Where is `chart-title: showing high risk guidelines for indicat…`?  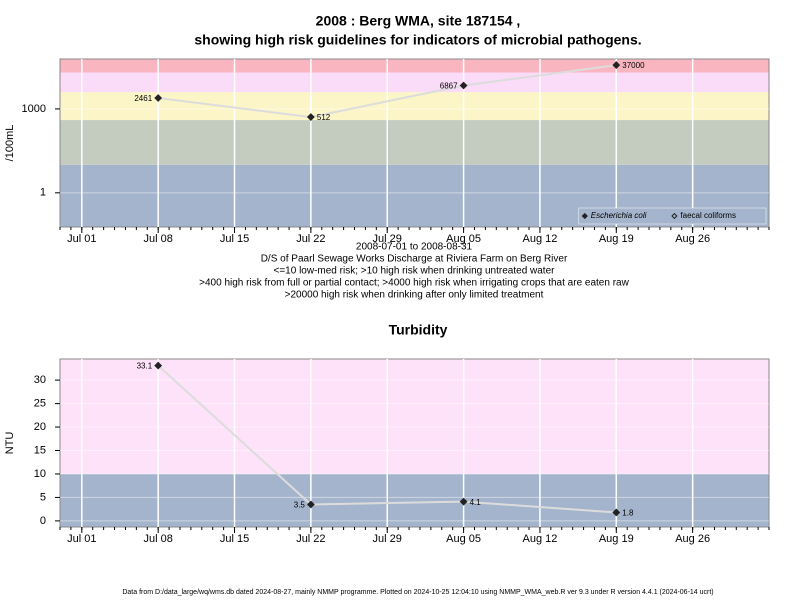 chart-title: showing high risk guidelines for indicat… is located at coordinates (417, 40).